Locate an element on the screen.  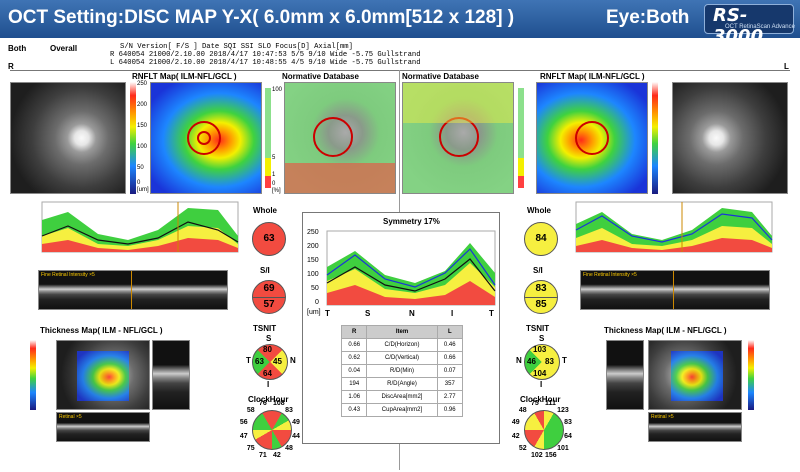
oct-label: Fine Retinal Intensity ×5 is located at coordinates (68, 275).